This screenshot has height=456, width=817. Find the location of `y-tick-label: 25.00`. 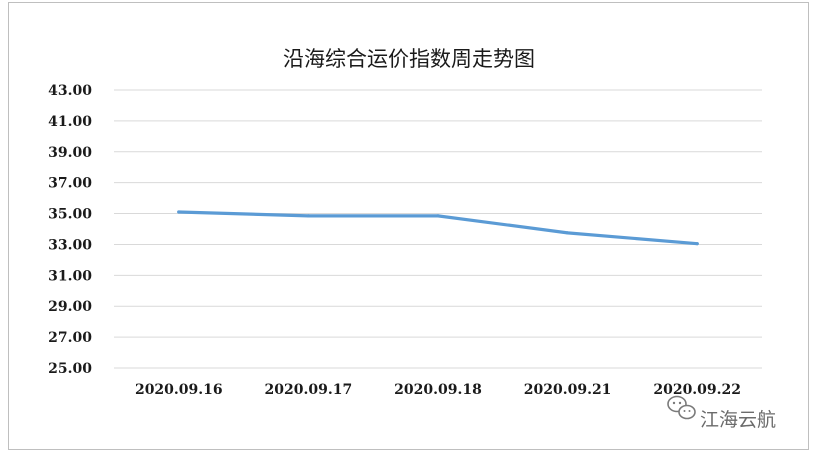

y-tick-label: 25.00 is located at coordinates (70, 369).